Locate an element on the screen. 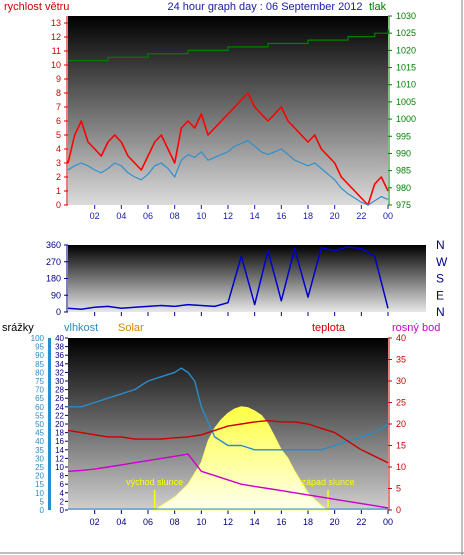  panel3-x-tick-label: 04 is located at coordinates (121, 522).